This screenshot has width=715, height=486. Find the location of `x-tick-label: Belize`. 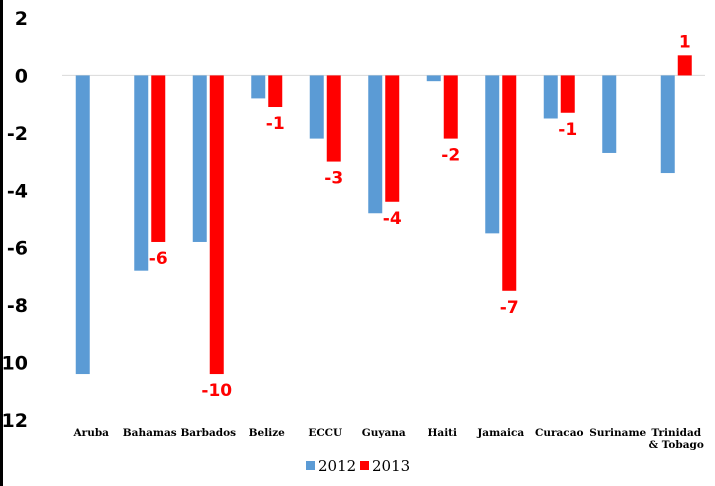

x-tick-label: Belize is located at coordinates (267, 433).